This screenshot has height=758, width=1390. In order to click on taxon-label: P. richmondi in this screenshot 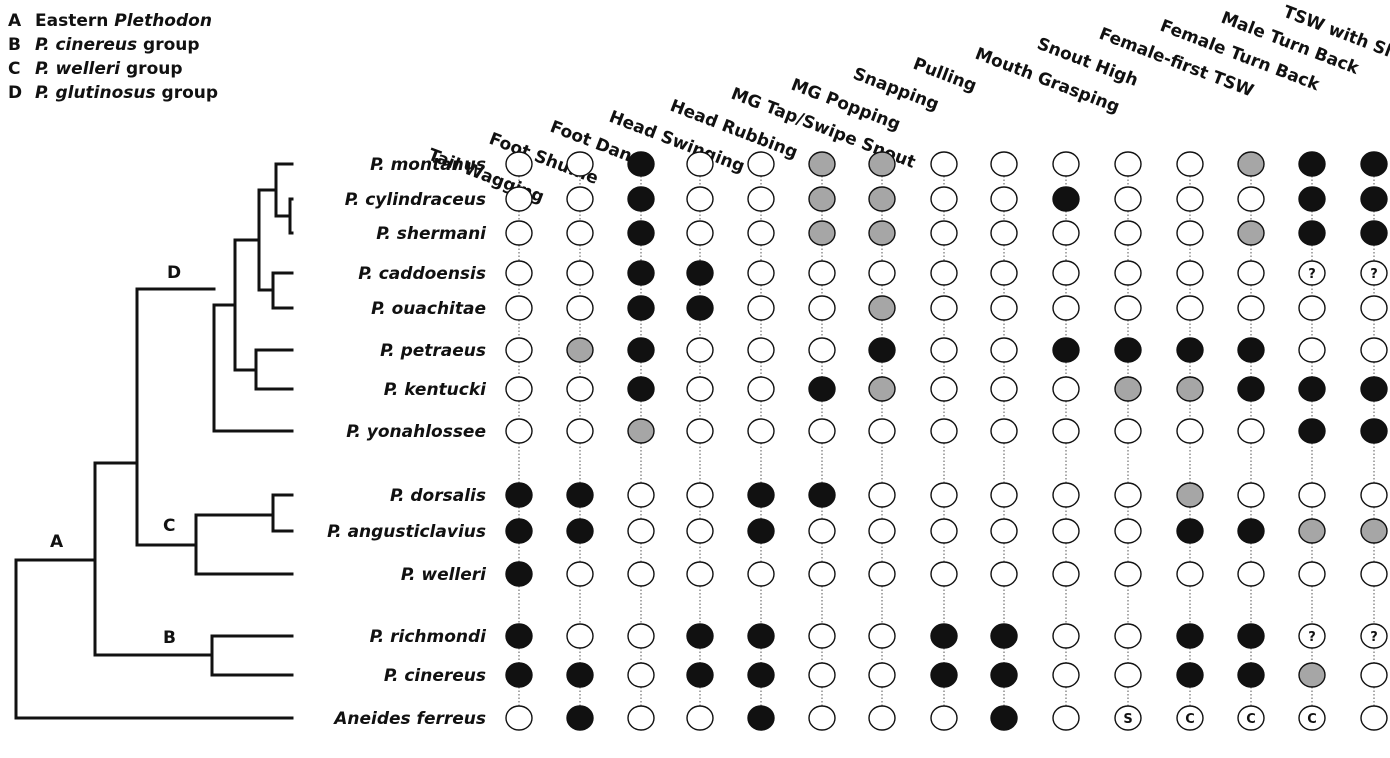, I will do `click(429, 637)`.